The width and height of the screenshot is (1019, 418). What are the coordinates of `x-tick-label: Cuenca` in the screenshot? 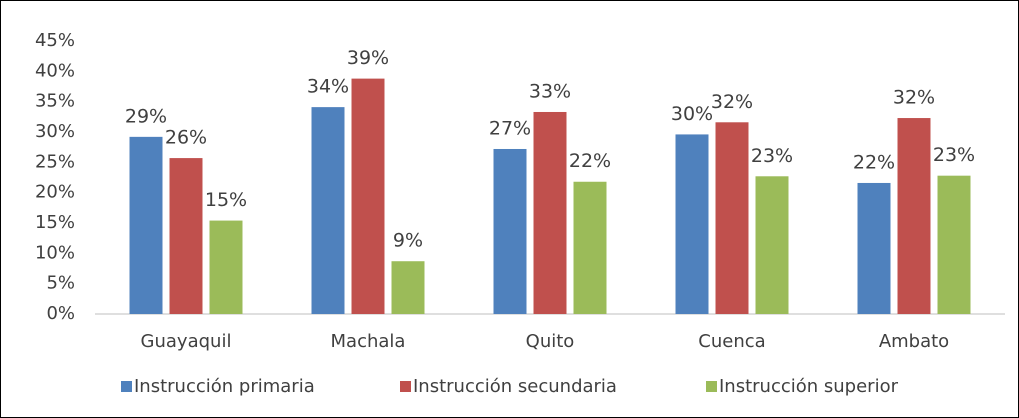 It's located at (731, 341).